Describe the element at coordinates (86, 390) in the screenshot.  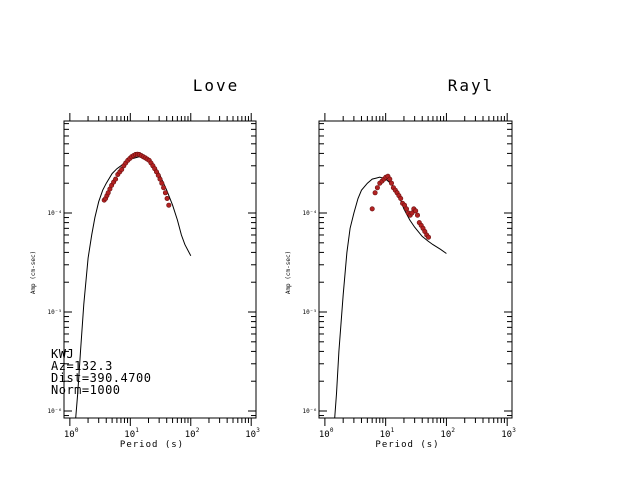
I see `station-info-line: Norm=1000` at that location.